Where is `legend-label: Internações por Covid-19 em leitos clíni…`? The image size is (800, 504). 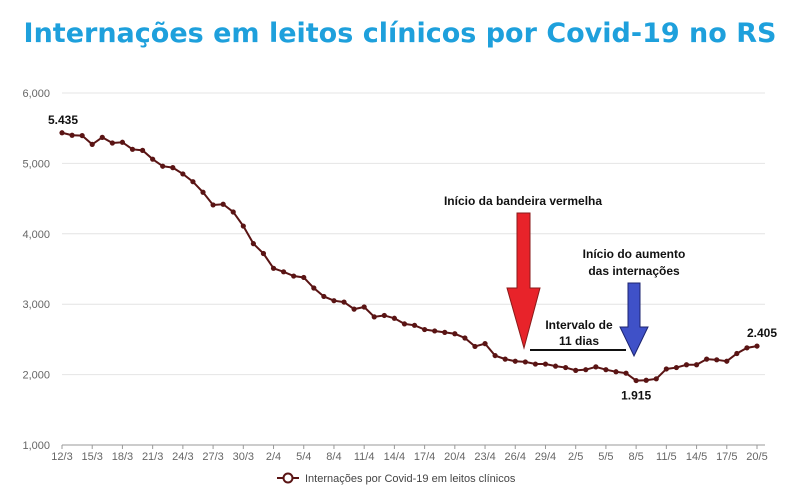
legend-label: Internações por Covid-19 em leitos clíni… is located at coordinates (410, 479).